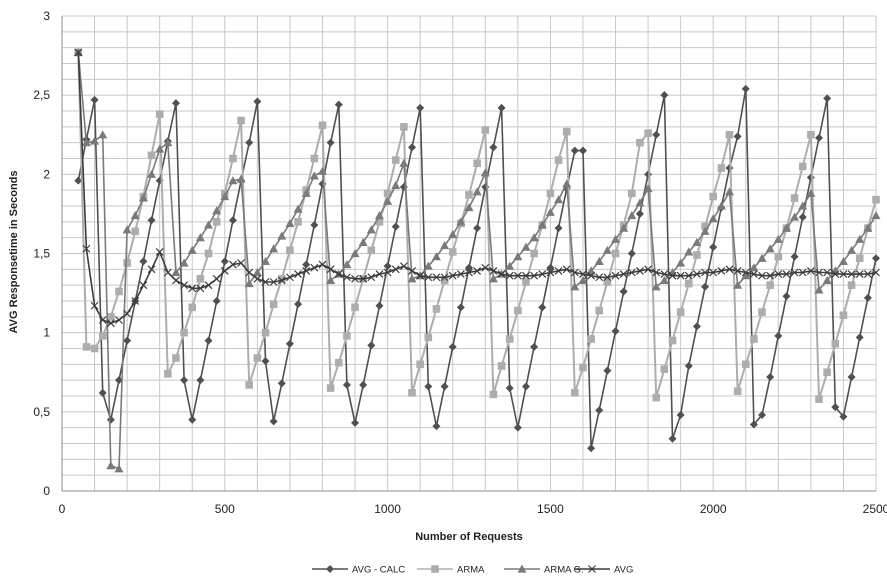 The image size is (887, 577). I want to click on legend-label: AVG - CALC, so click(378, 570).